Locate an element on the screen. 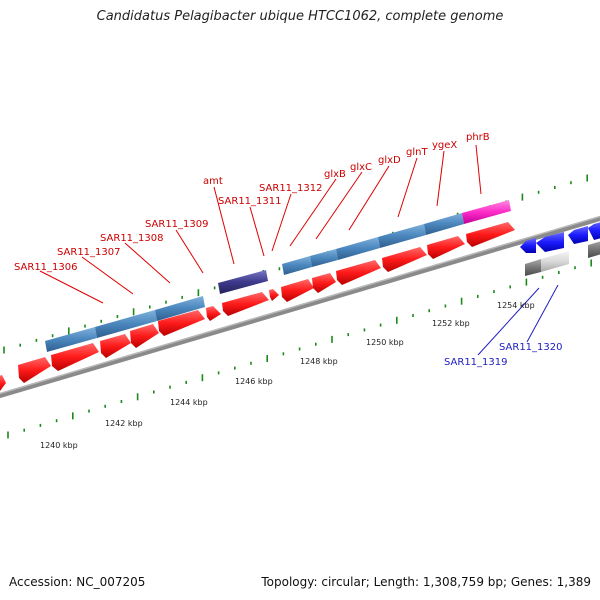 The image size is (600, 600). gene-label-sar11-1307: SAR11_1307 is located at coordinates (89, 252).